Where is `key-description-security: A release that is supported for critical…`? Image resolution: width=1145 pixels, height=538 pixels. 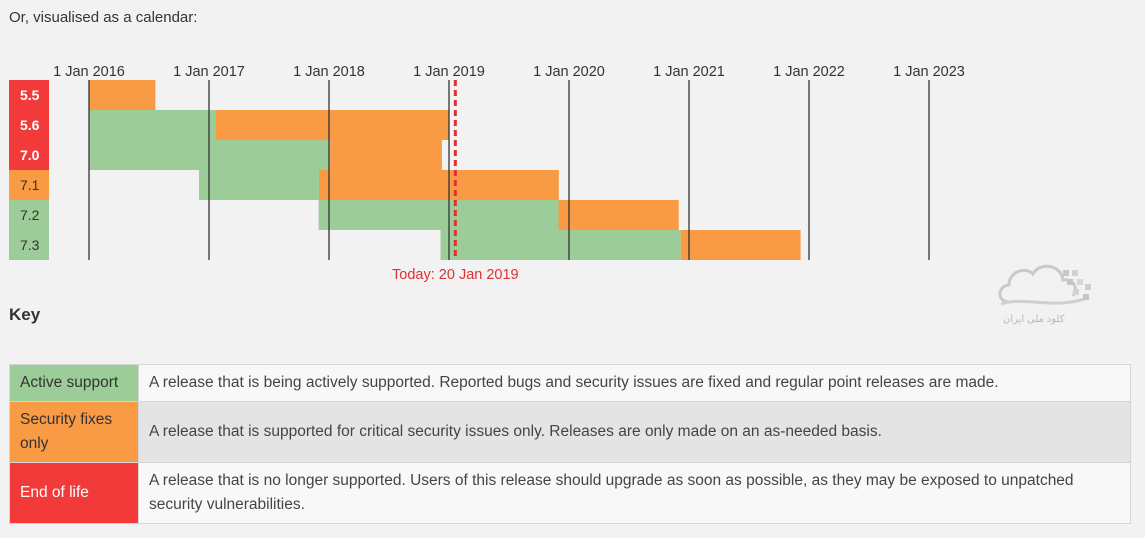
key-description-security: A release that is supported for critical… is located at coordinates (634, 432).